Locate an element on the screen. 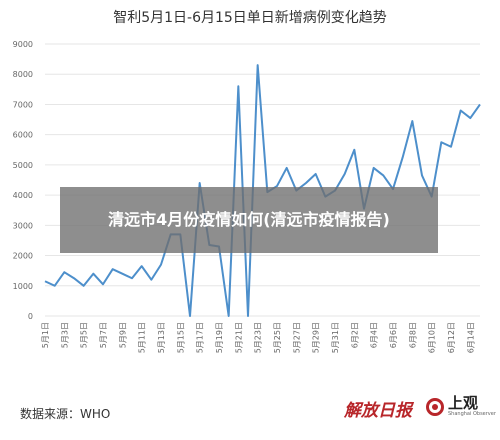  x-tick-label: 5月15日 is located at coordinates (180, 337).